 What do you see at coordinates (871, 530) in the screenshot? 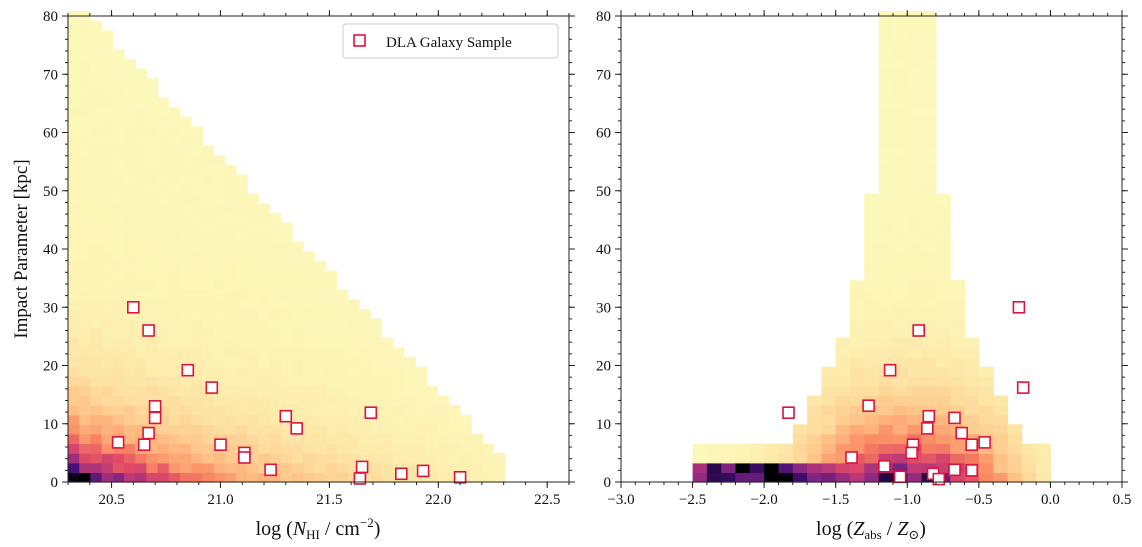
I see `right-xlabel: log (Zabs / Z⊙)` at bounding box center [871, 530].